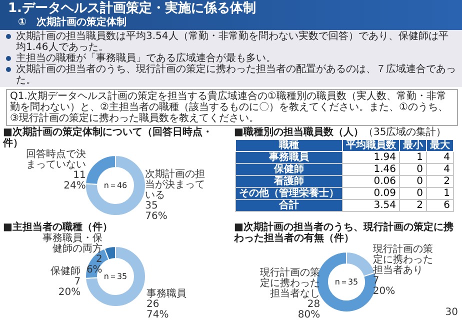 The height and width of the screenshot is (320, 462). Describe the element at coordinates (58, 227) in the screenshot. I see `chart-title: ■主担当者の職種（件）` at that location.